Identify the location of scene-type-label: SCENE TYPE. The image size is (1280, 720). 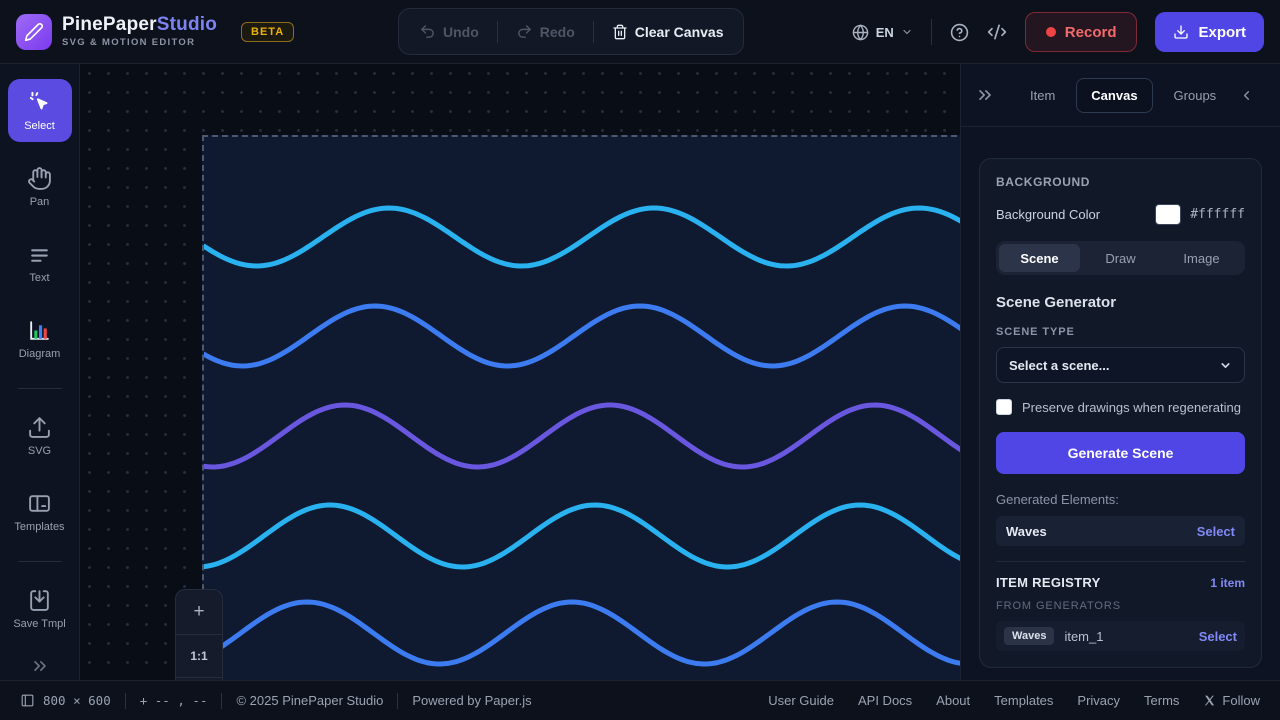
(1035, 332).